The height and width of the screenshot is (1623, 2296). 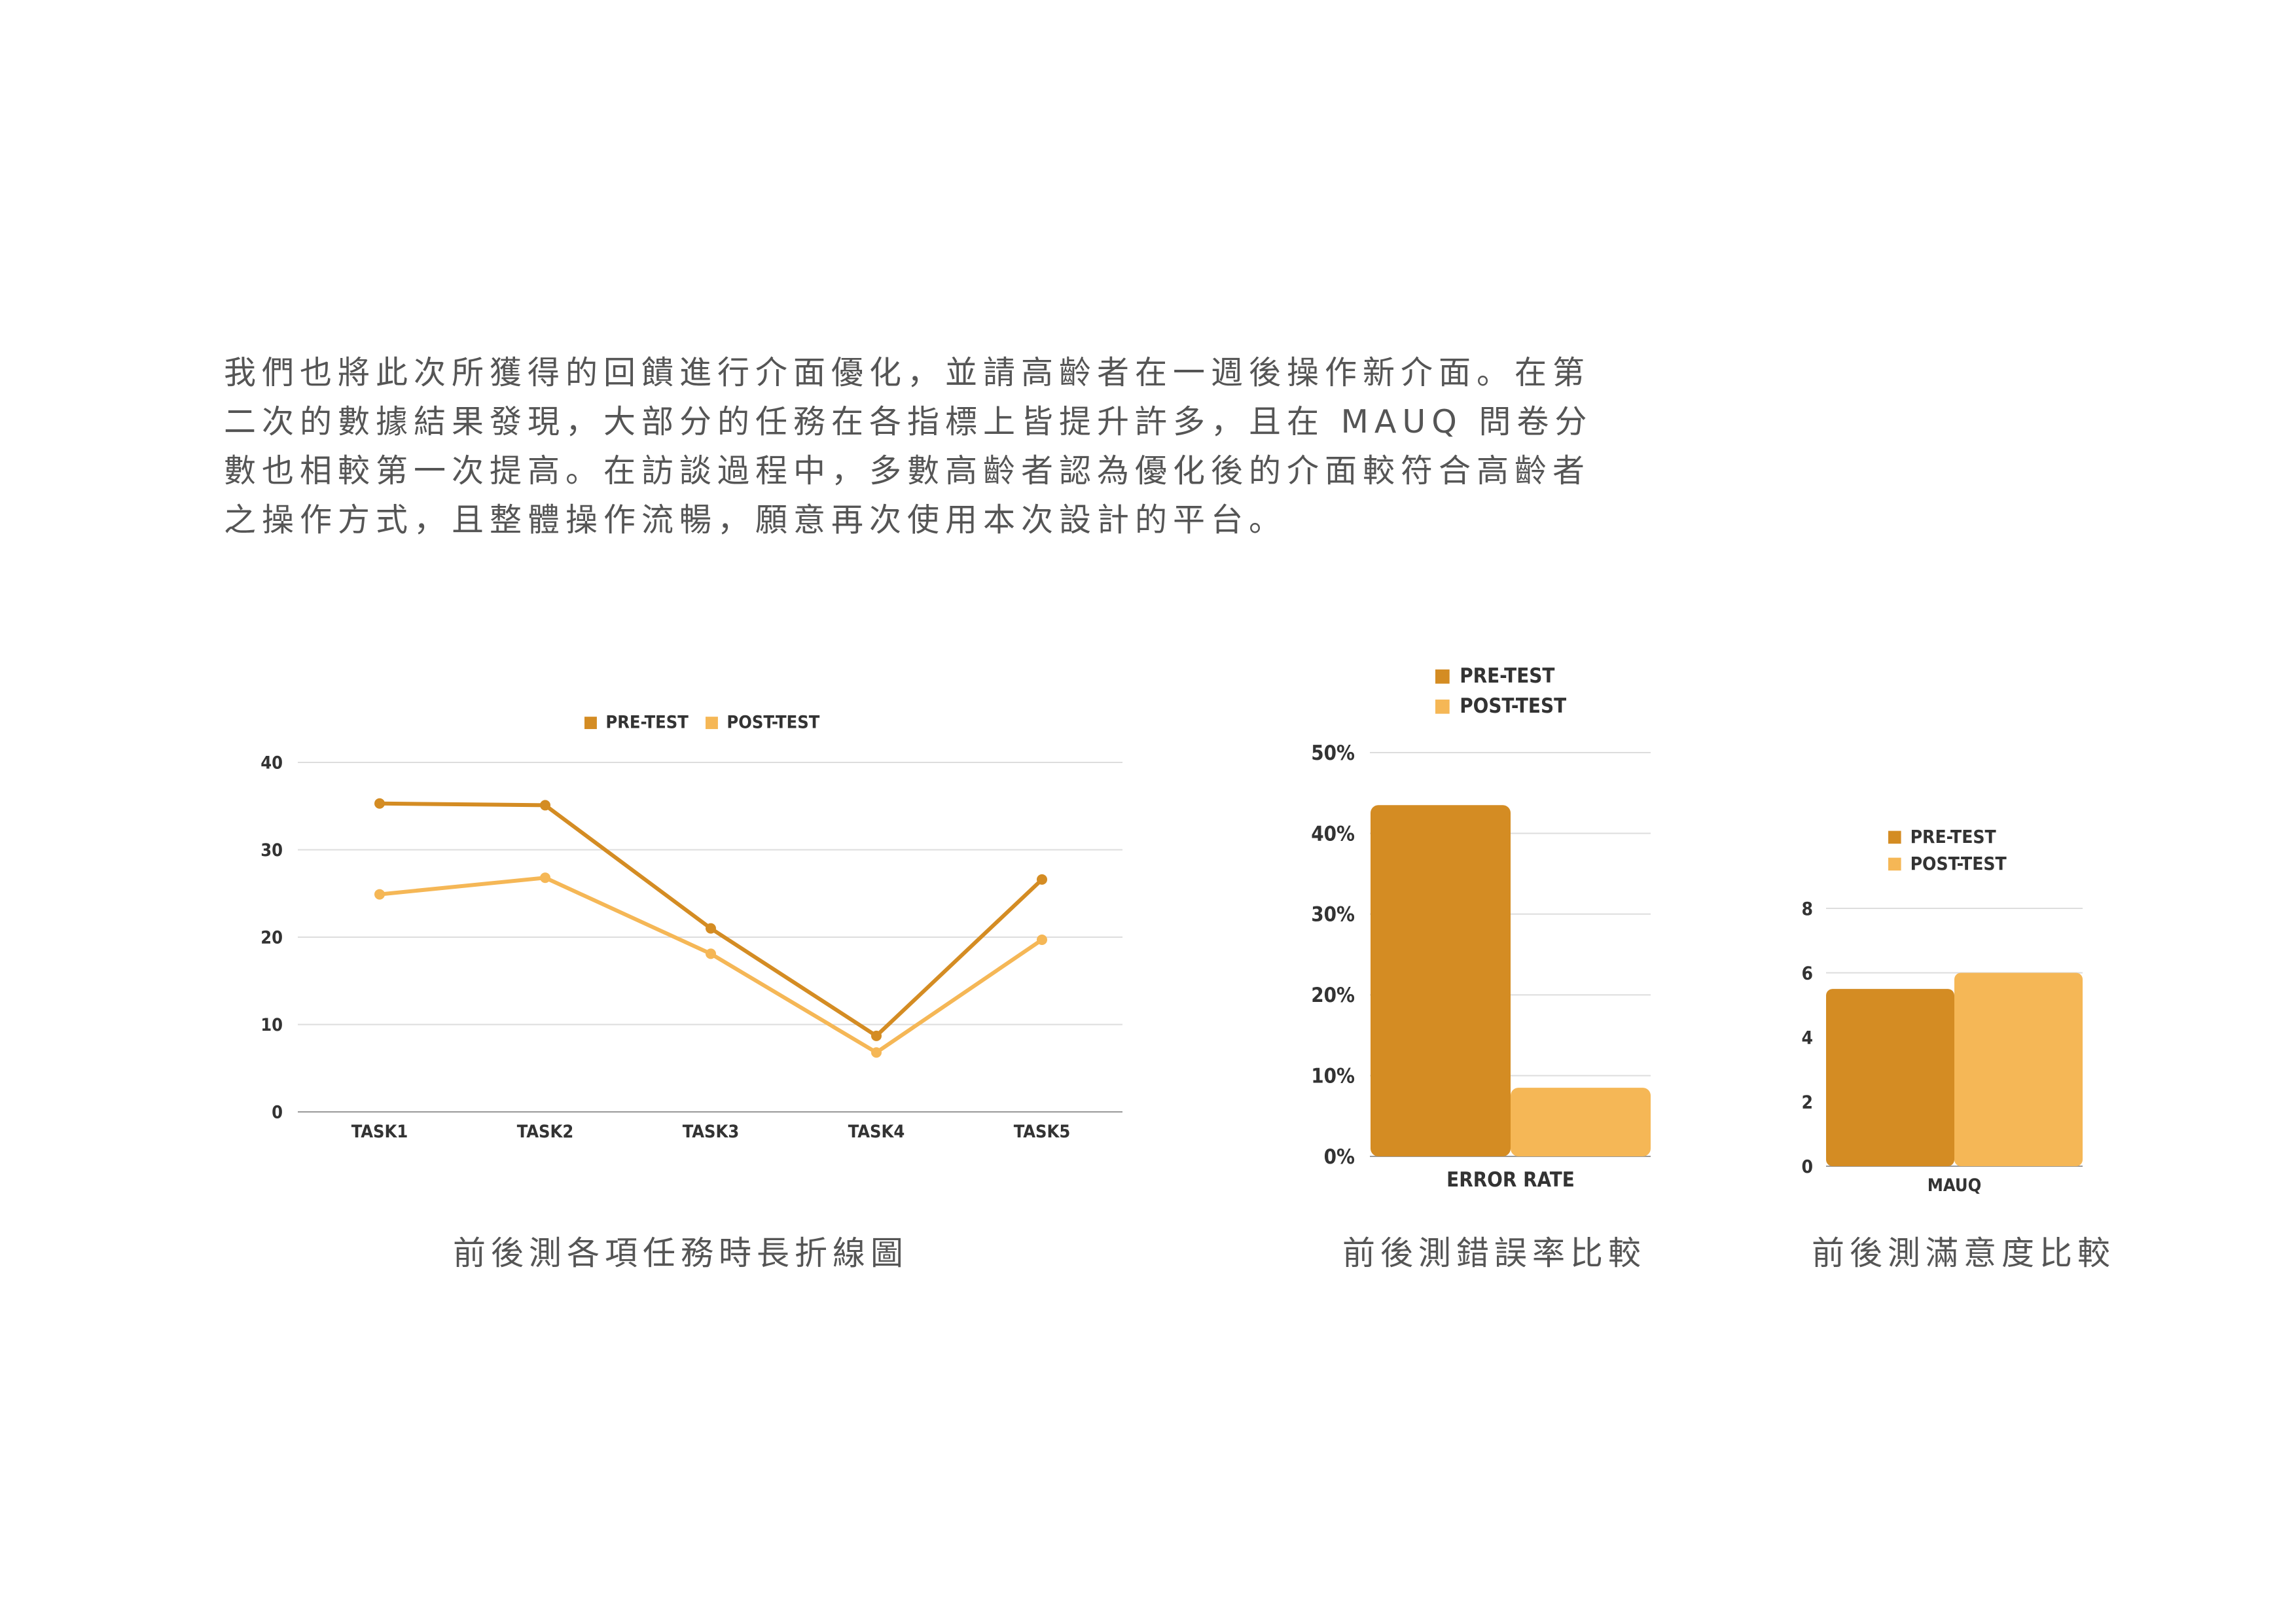 What do you see at coordinates (908, 471) in the screenshot?
I see `intro-line: 數也相較第一次提高。在訪談過程中，多數高齡者認為優化後的介面較符合高齡者` at bounding box center [908, 471].